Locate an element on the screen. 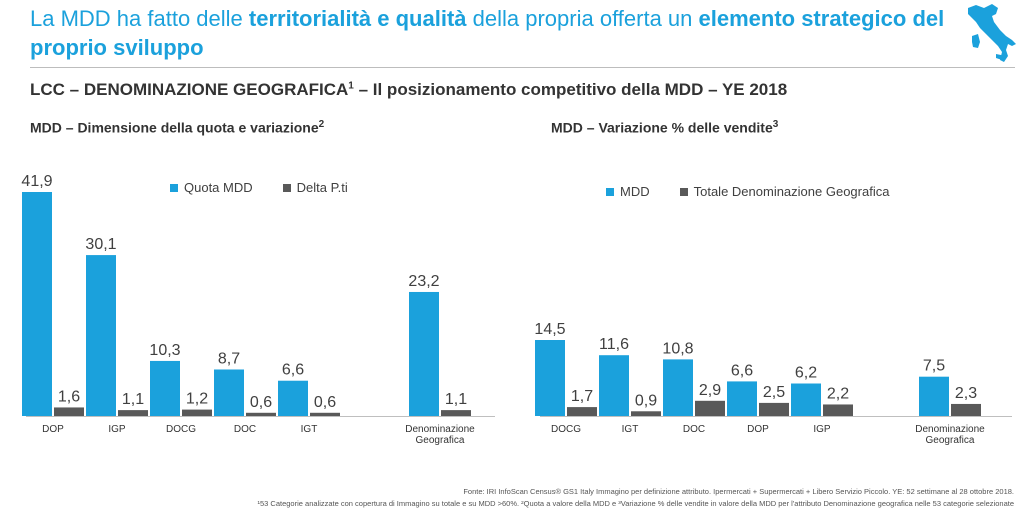 This screenshot has height=514, width=1024. right-category-label-5-line0: Denominazione is located at coordinates (950, 429).